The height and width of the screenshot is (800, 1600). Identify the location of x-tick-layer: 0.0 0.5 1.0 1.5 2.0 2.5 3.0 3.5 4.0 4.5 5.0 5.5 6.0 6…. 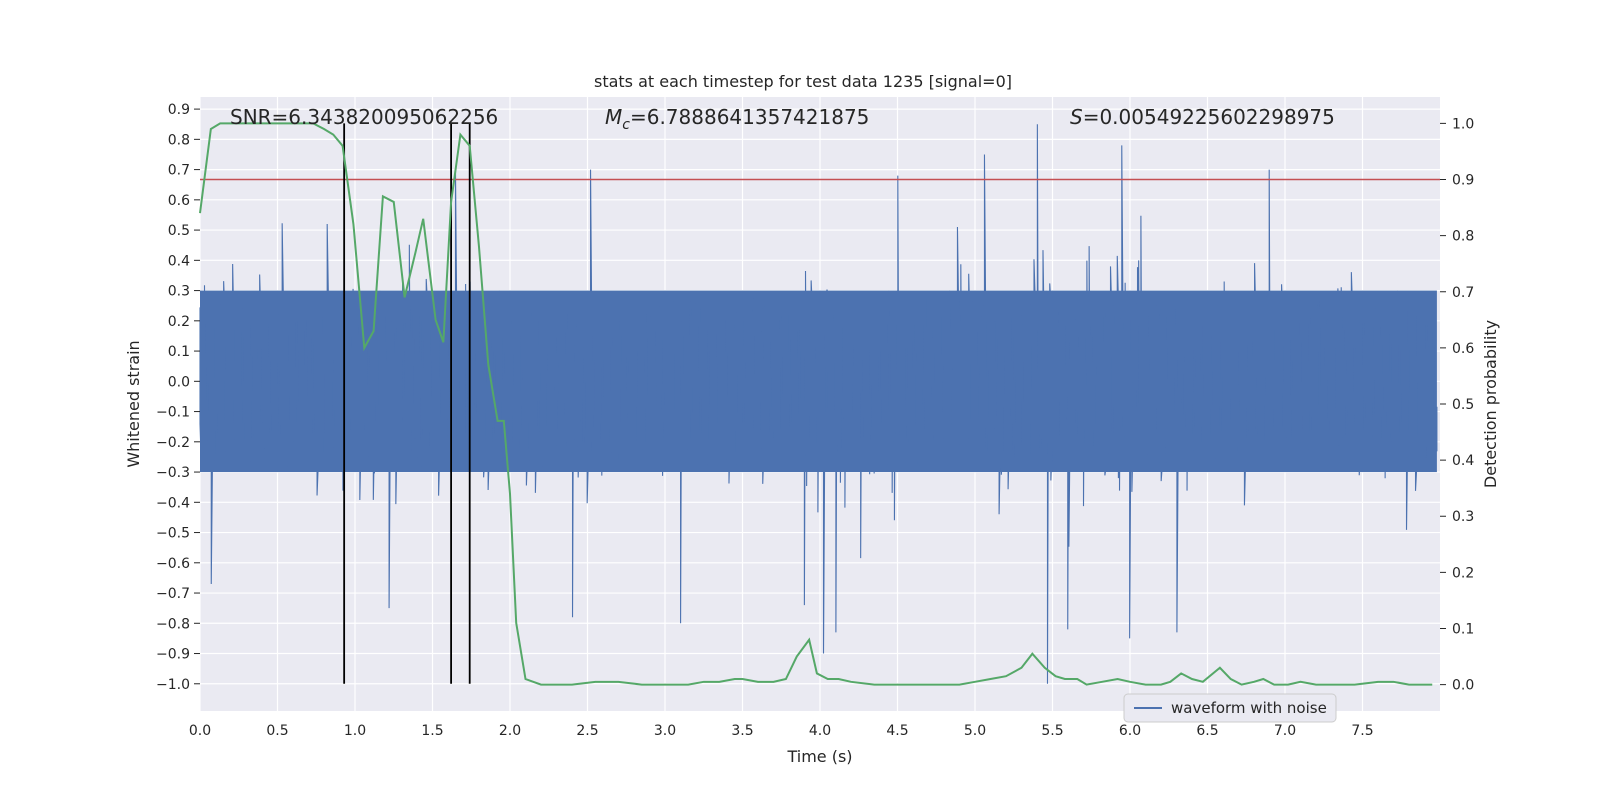
(781, 731).